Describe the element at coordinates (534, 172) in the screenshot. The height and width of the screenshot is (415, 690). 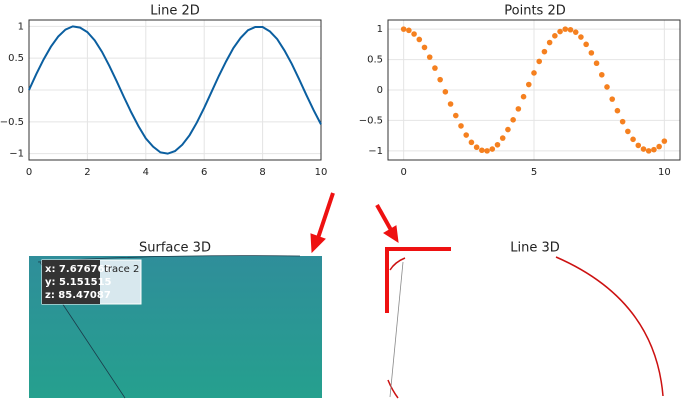
I see `x-tick-label: 5` at that location.